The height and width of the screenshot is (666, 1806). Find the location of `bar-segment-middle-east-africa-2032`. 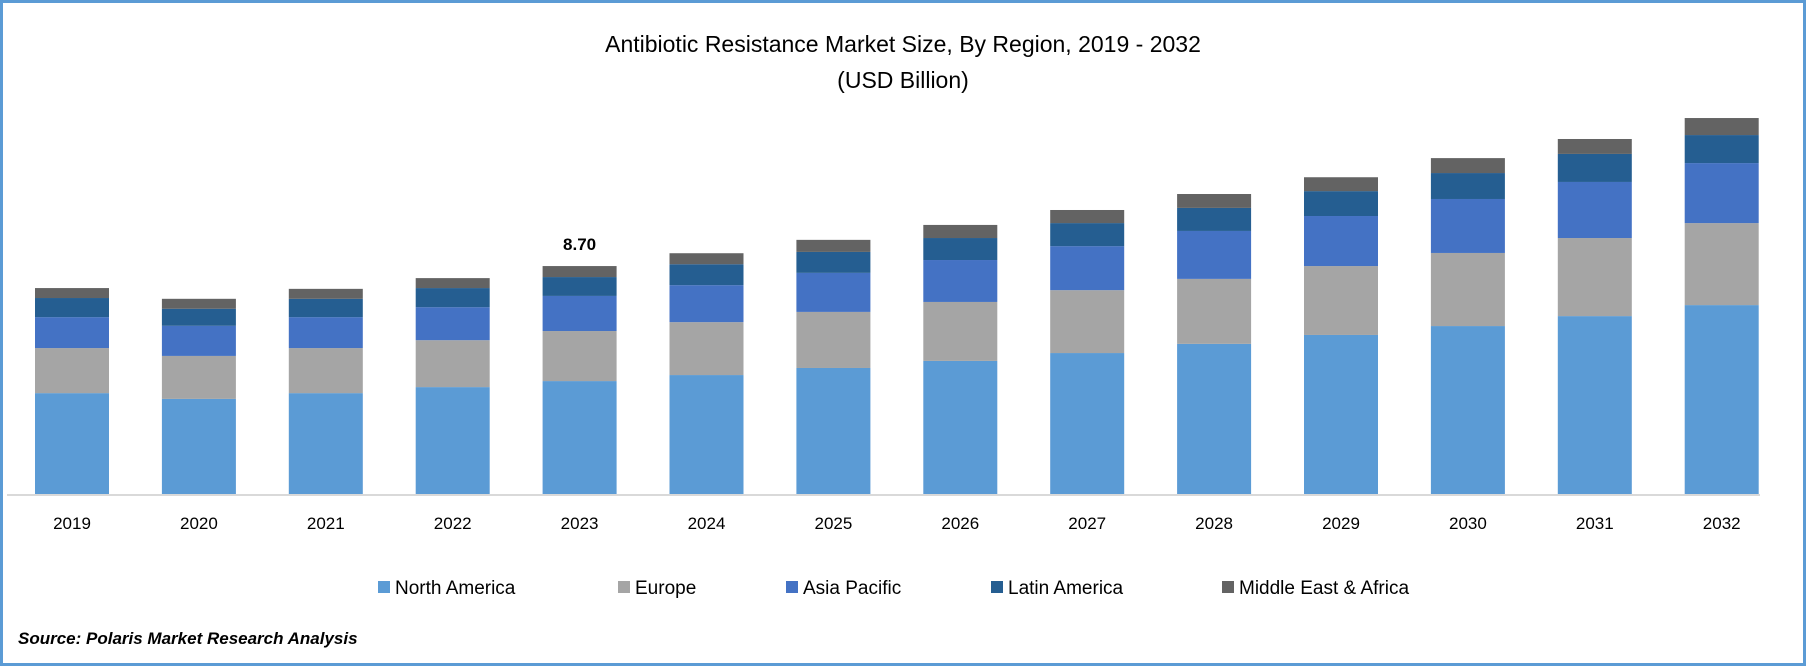

bar-segment-middle-east-africa-2032 is located at coordinates (1721, 127).